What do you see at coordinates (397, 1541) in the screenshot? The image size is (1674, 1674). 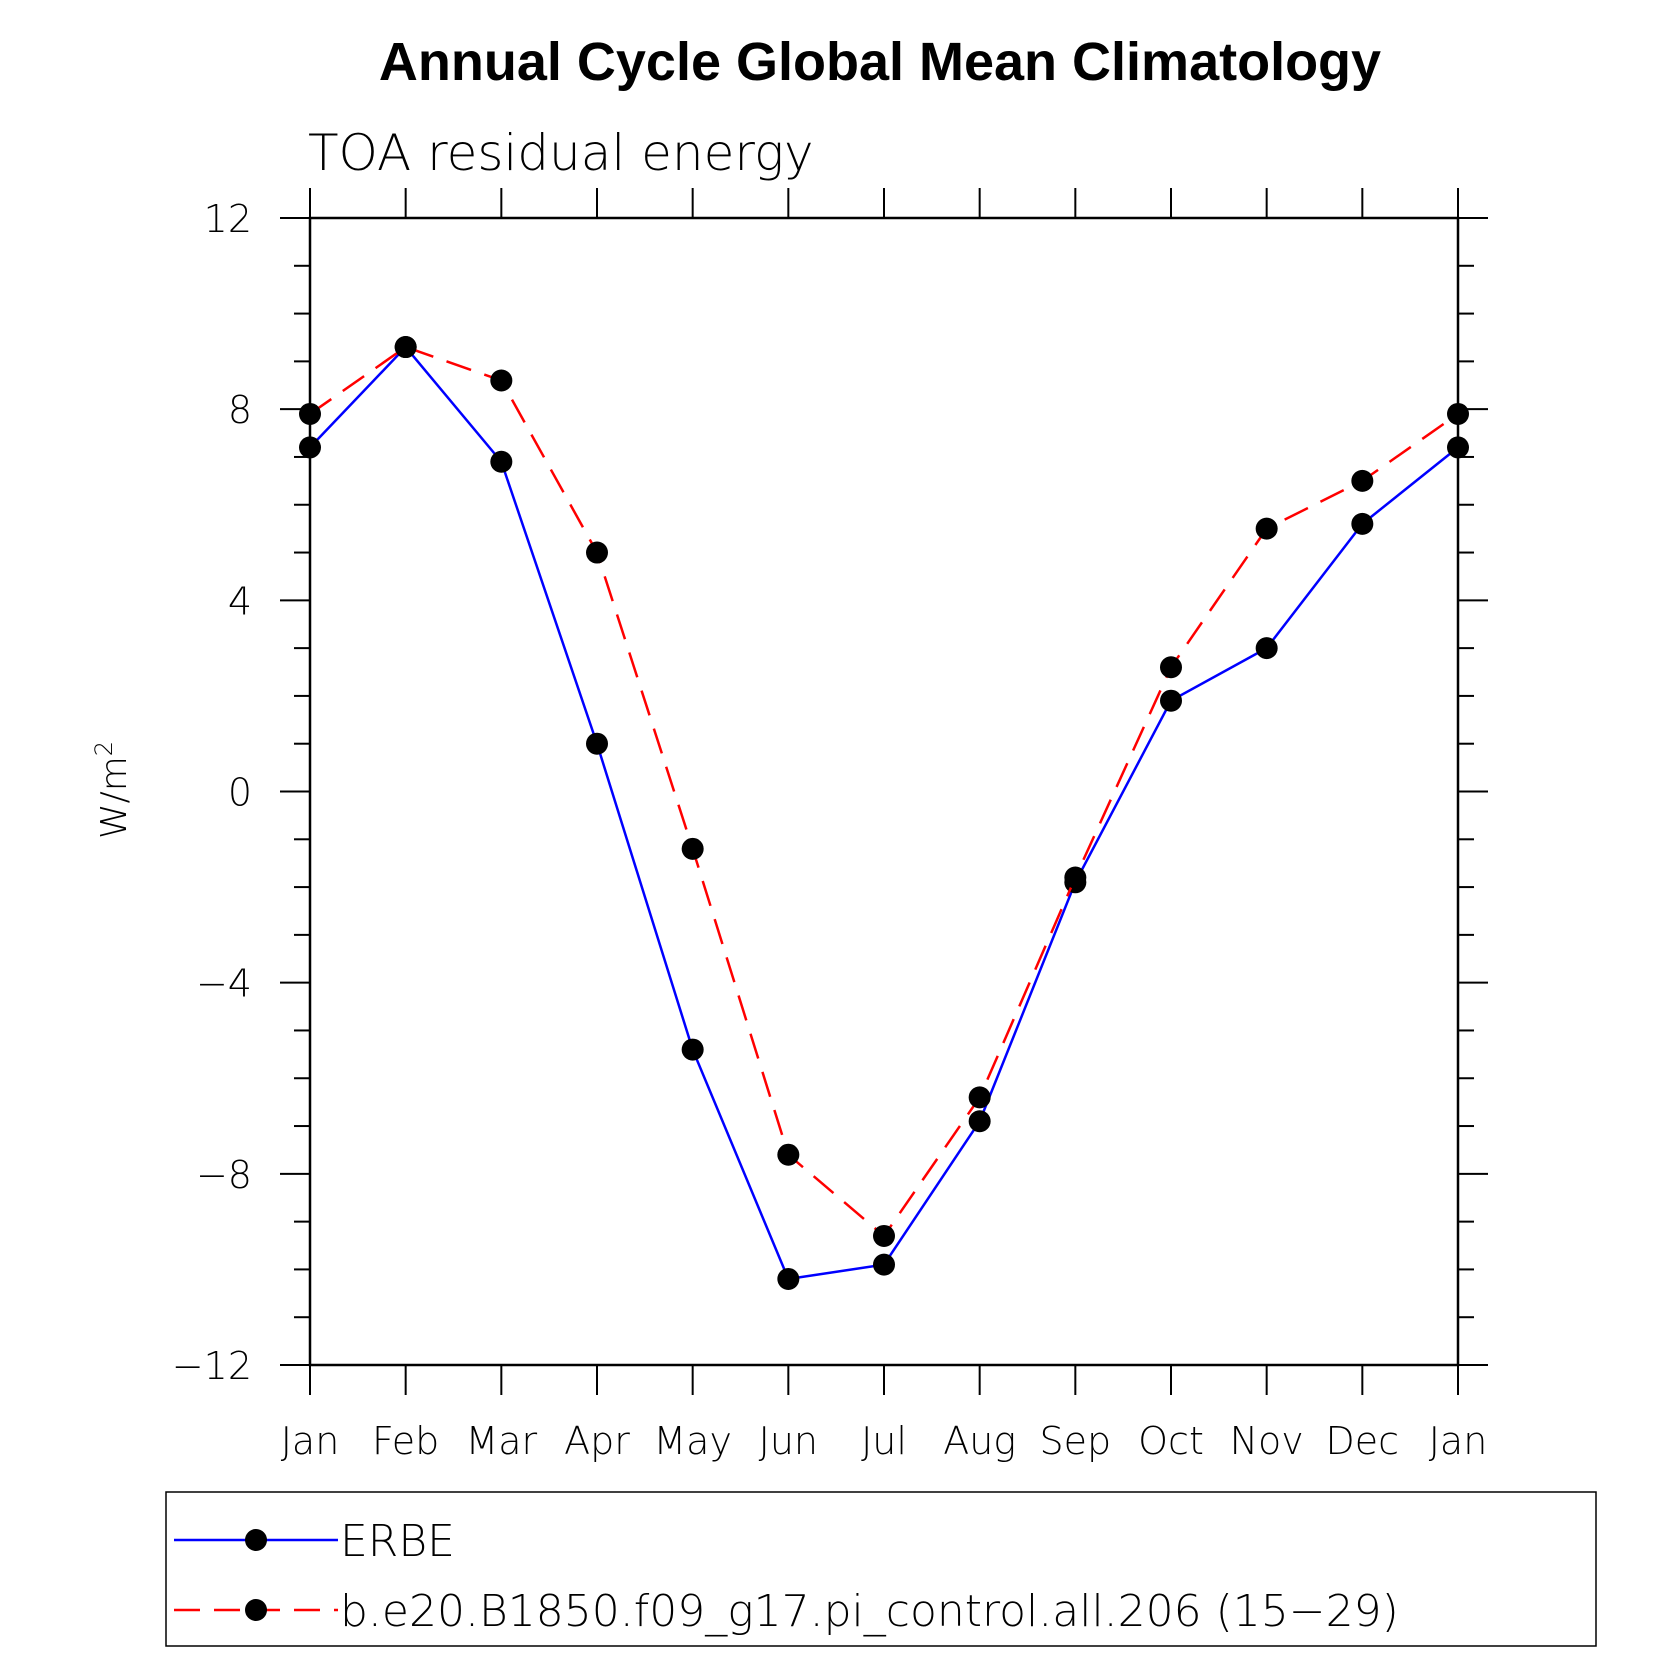 I see `legend-label-1: ERBE` at bounding box center [397, 1541].